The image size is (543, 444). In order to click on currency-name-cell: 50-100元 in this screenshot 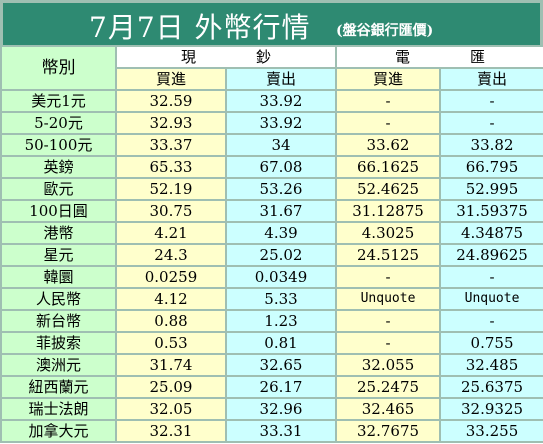, I will do `click(58, 145)`.